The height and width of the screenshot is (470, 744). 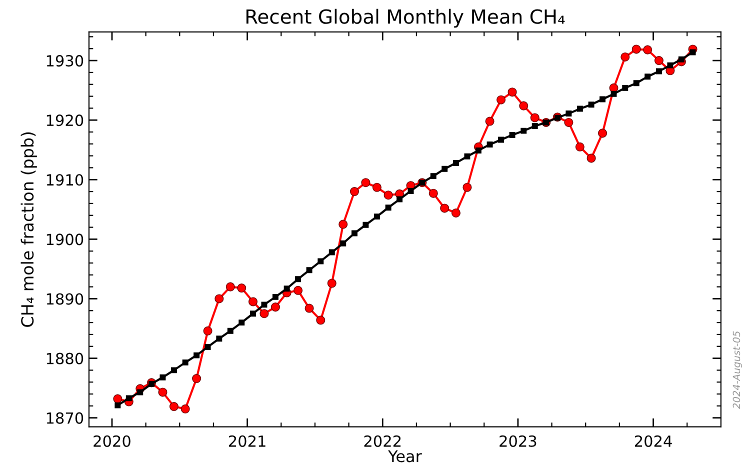 What do you see at coordinates (518, 441) in the screenshot?
I see `x-tick-label: 2023` at bounding box center [518, 441].